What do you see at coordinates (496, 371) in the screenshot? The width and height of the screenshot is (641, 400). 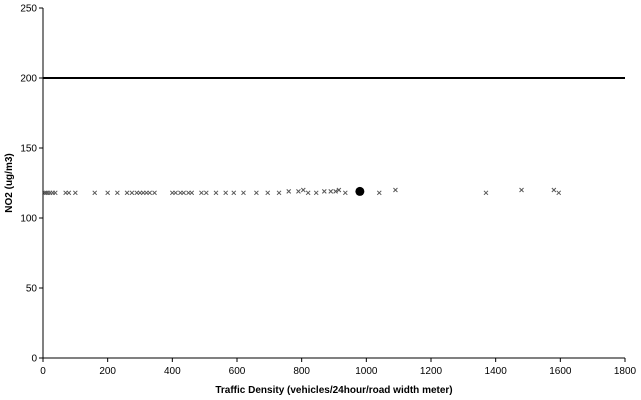 I see `x-tick-label: 1400` at bounding box center [496, 371].